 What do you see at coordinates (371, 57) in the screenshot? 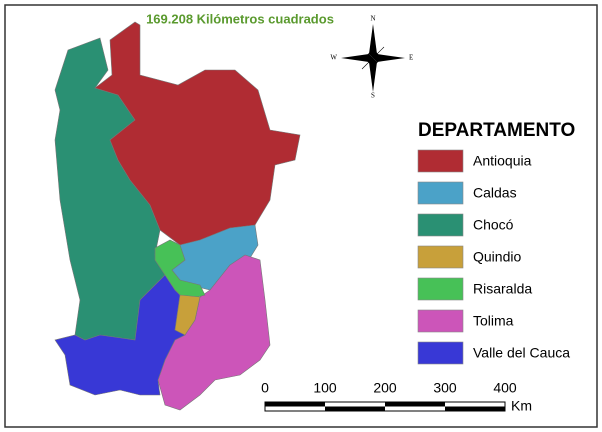
I see `compass: N S E W` at bounding box center [371, 57].